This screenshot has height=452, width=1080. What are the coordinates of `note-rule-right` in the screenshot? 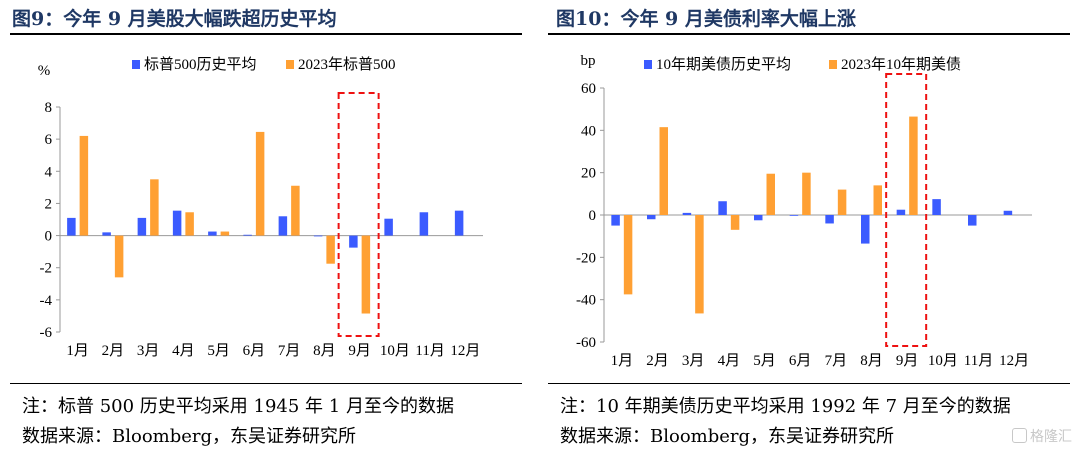 It's located at (809, 383).